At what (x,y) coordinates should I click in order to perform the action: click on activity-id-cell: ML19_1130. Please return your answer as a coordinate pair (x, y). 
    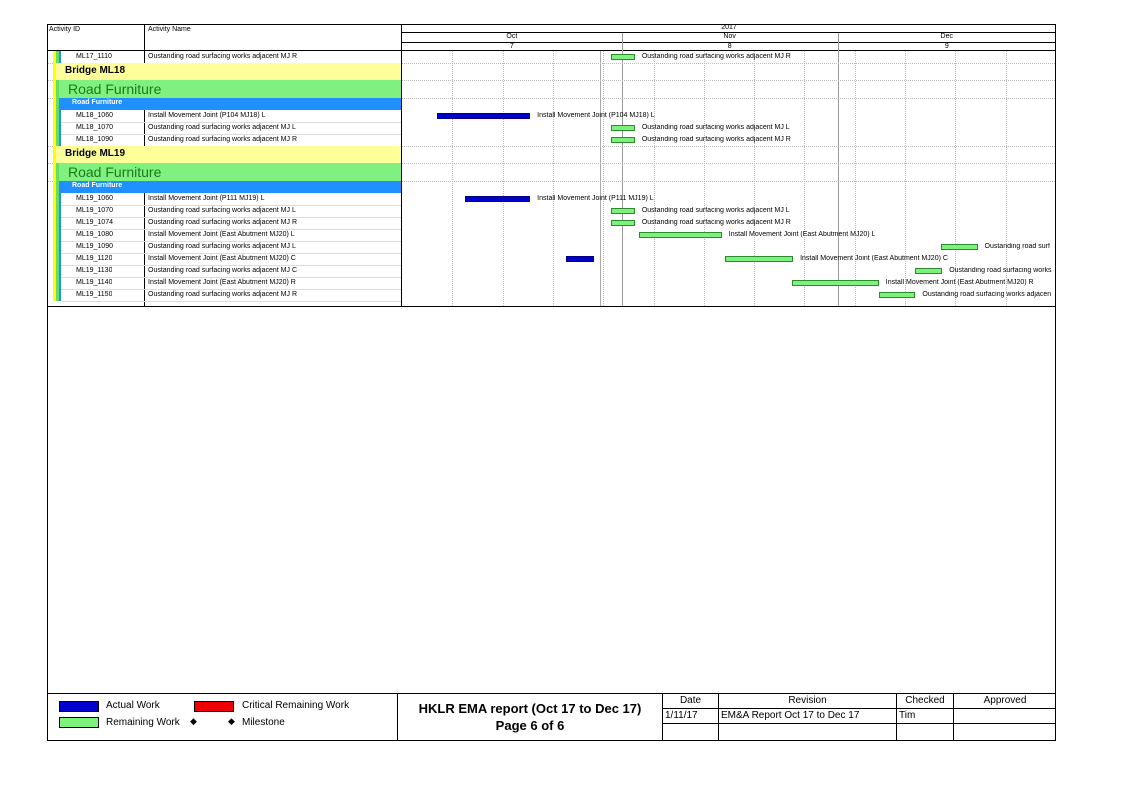
    Looking at the image, I should click on (94, 270).